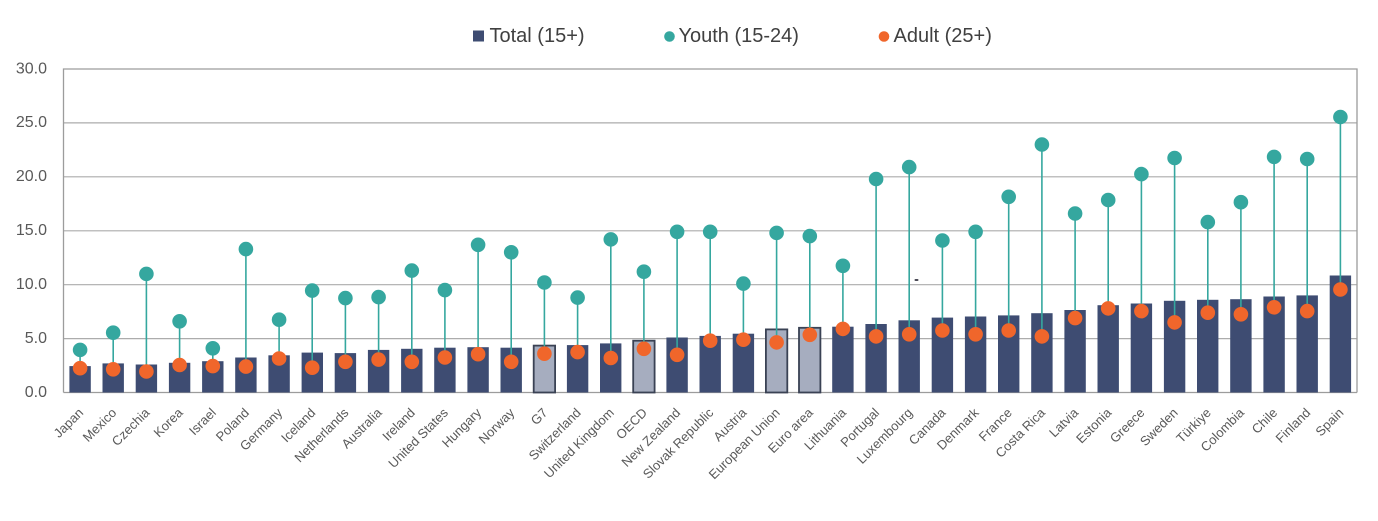 The height and width of the screenshot is (521, 1378). I want to click on svg-text: 25.0, so click(31, 122).